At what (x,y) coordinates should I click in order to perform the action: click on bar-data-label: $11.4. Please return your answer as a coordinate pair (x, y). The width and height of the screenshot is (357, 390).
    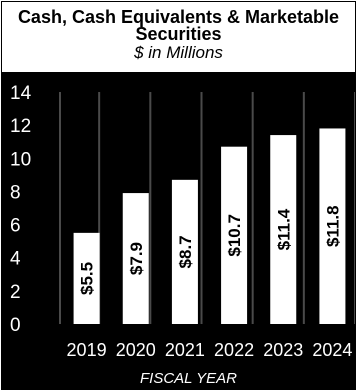
    Looking at the image, I should click on (283, 229).